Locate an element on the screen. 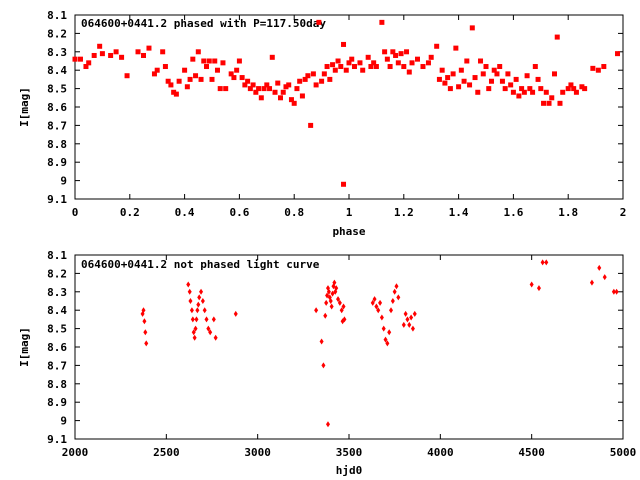  phased-x-tick-label: 0 is located at coordinates (75, 212).